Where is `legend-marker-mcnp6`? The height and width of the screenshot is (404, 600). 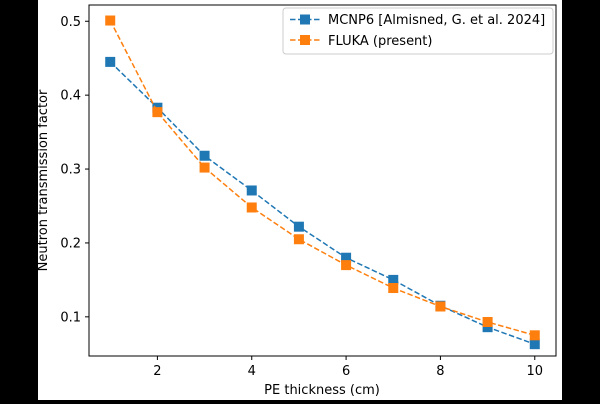 legend-marker-mcnp6 is located at coordinates (305, 19).